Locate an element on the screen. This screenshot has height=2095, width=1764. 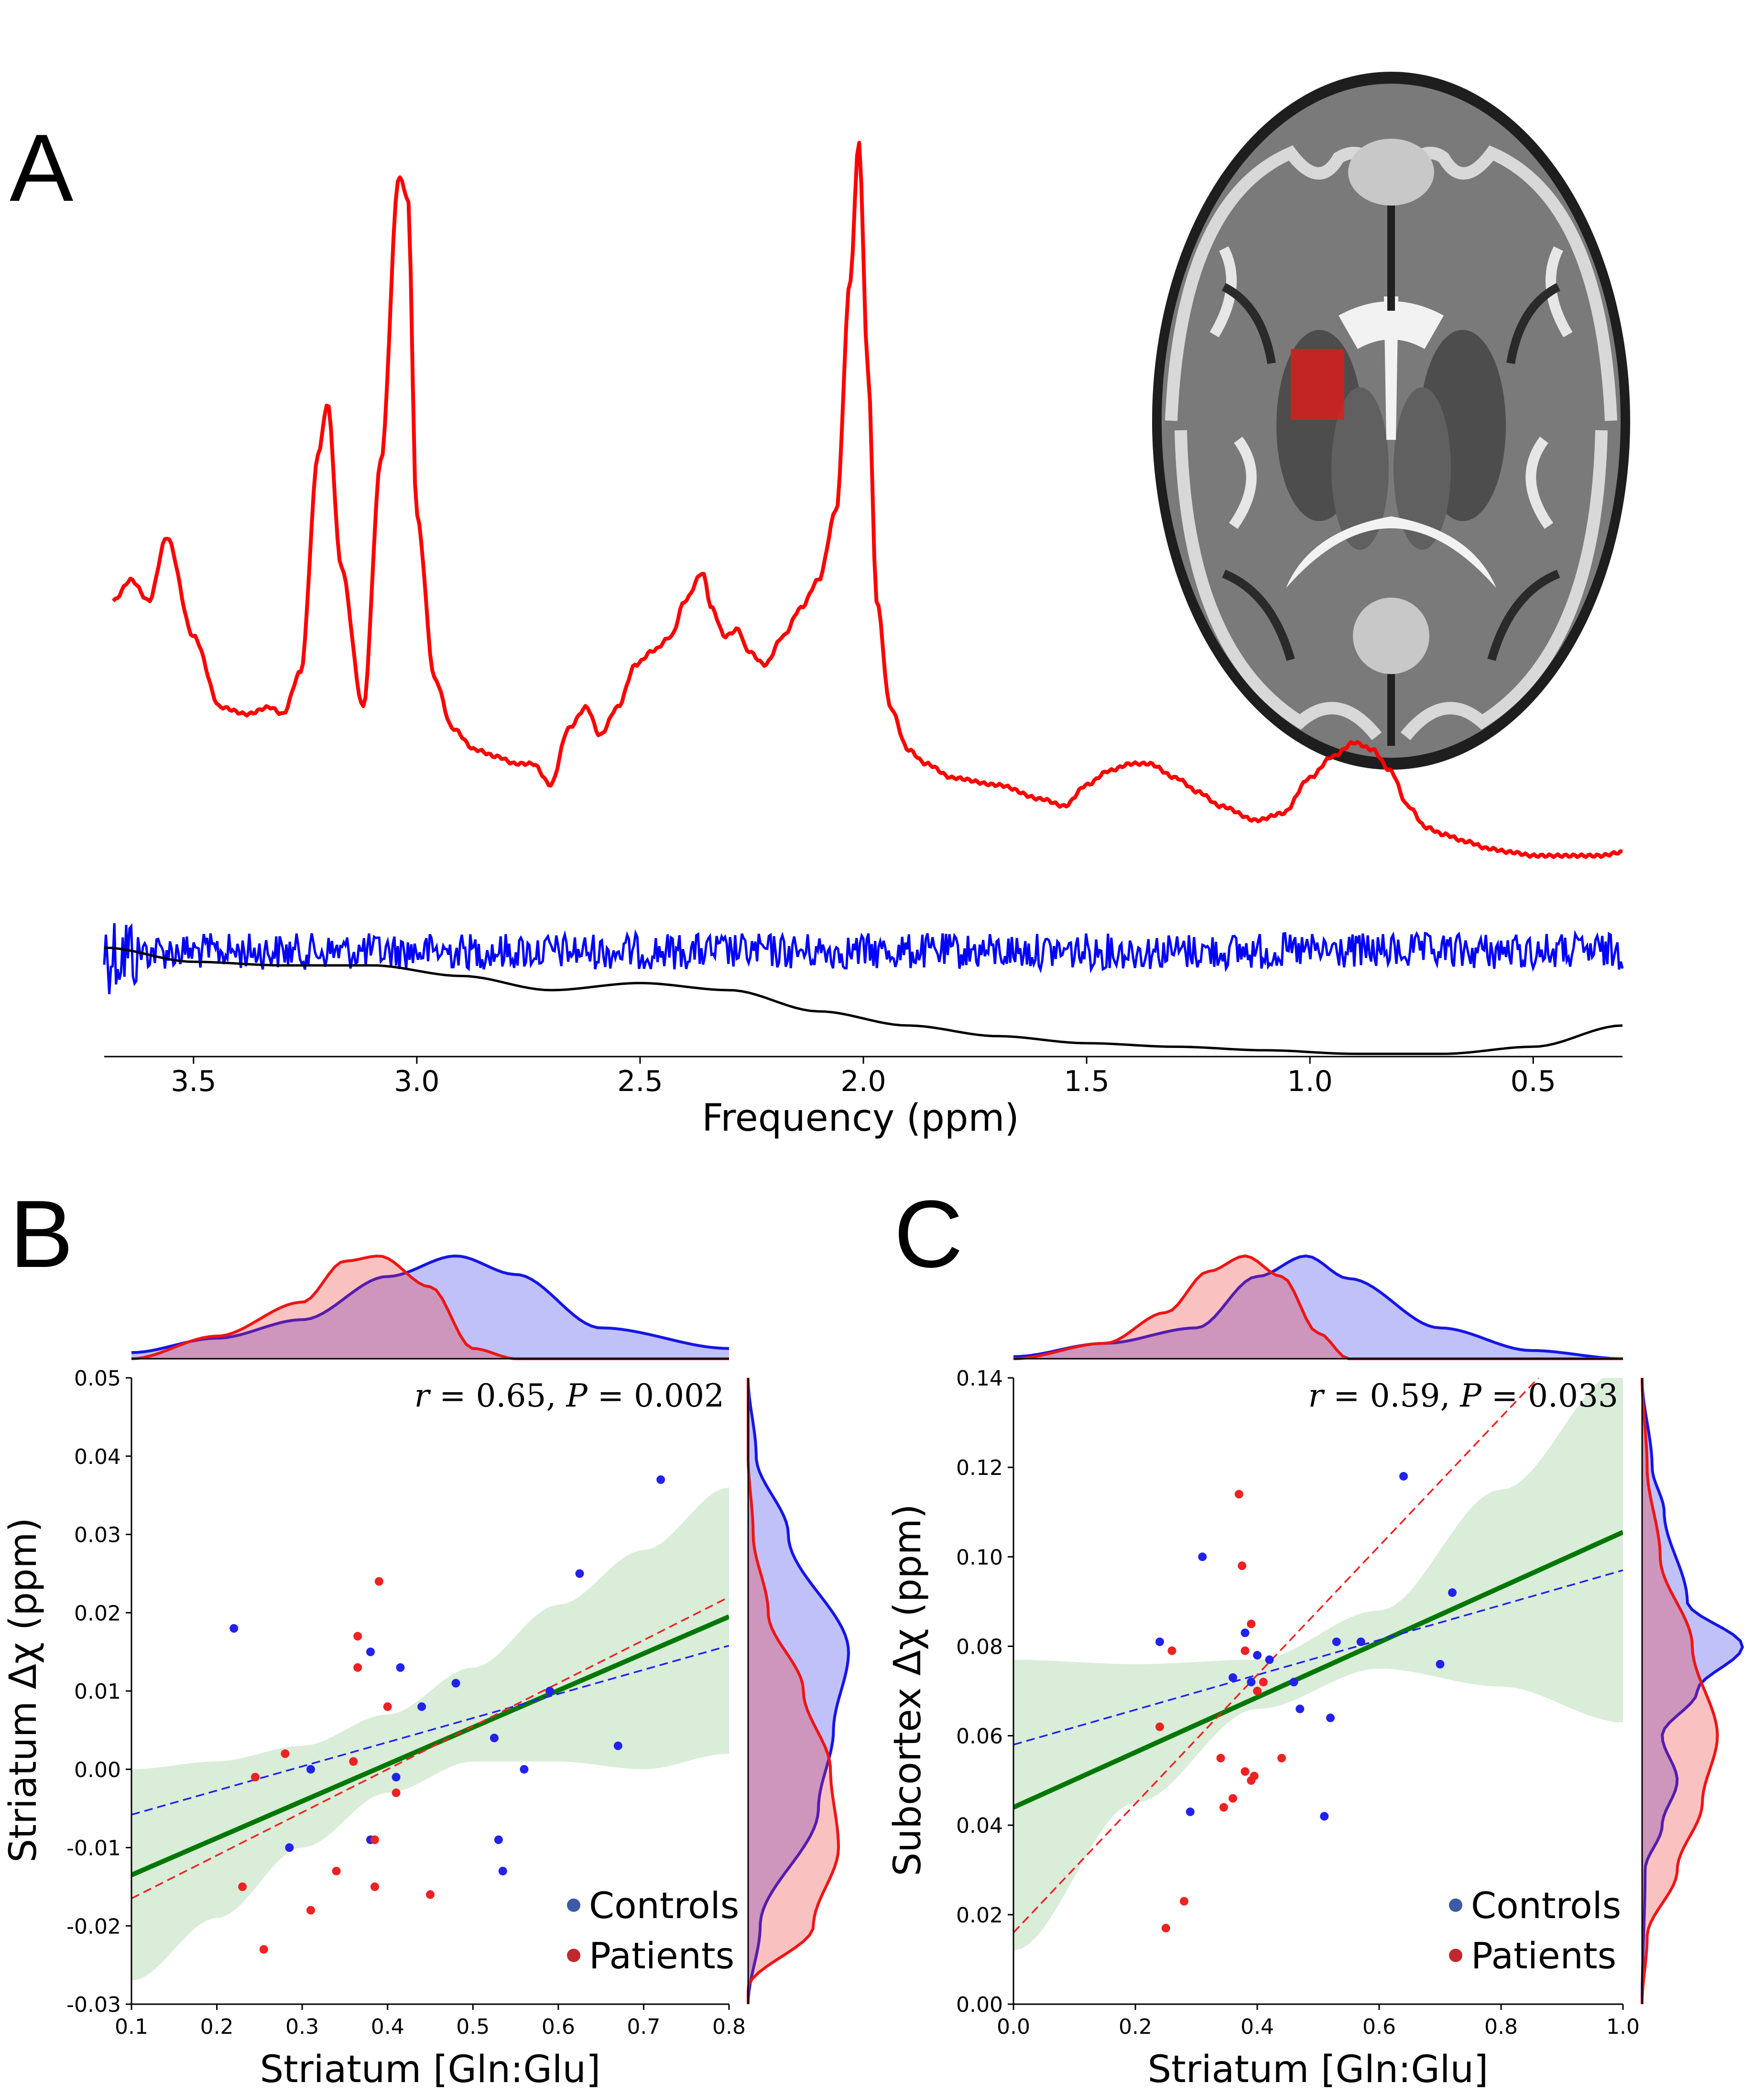
y-tick-label: 0.08 is located at coordinates (979, 1647).